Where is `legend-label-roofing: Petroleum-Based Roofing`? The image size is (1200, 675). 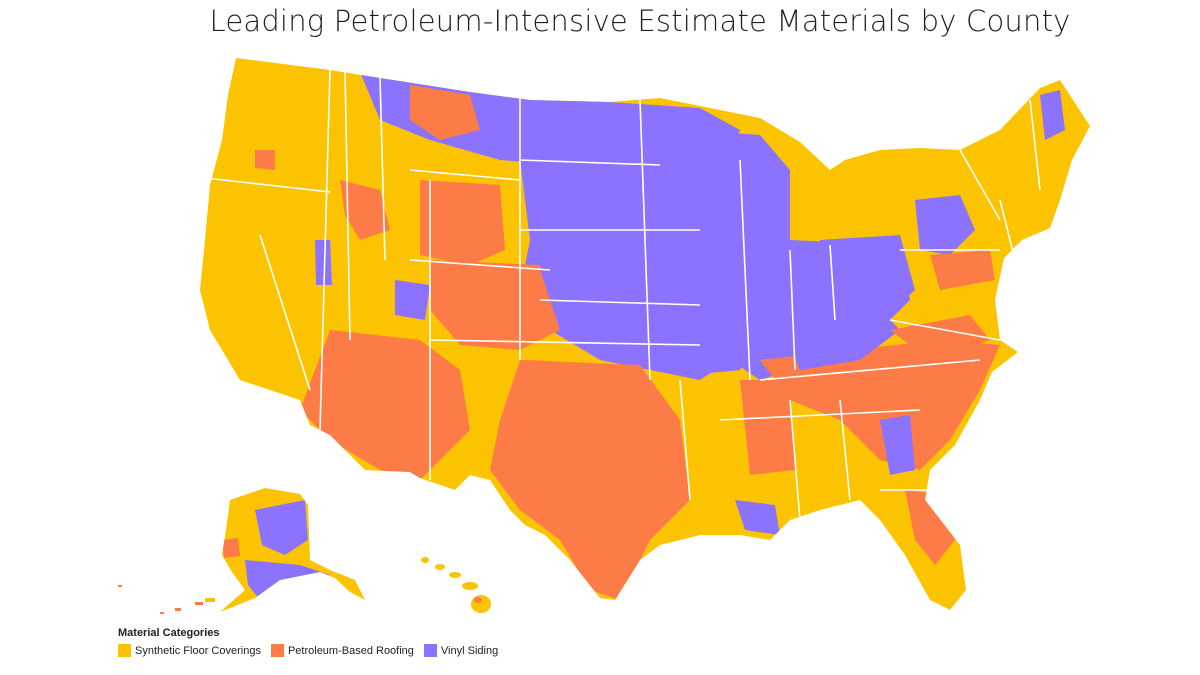 legend-label-roofing: Petroleum-Based Roofing is located at coordinates (350, 650).